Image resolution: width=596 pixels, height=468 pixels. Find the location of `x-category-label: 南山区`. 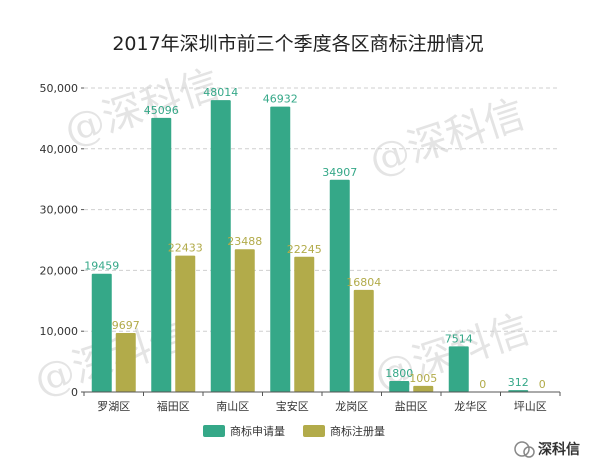

x-category-label: 南山区 is located at coordinates (232, 406).